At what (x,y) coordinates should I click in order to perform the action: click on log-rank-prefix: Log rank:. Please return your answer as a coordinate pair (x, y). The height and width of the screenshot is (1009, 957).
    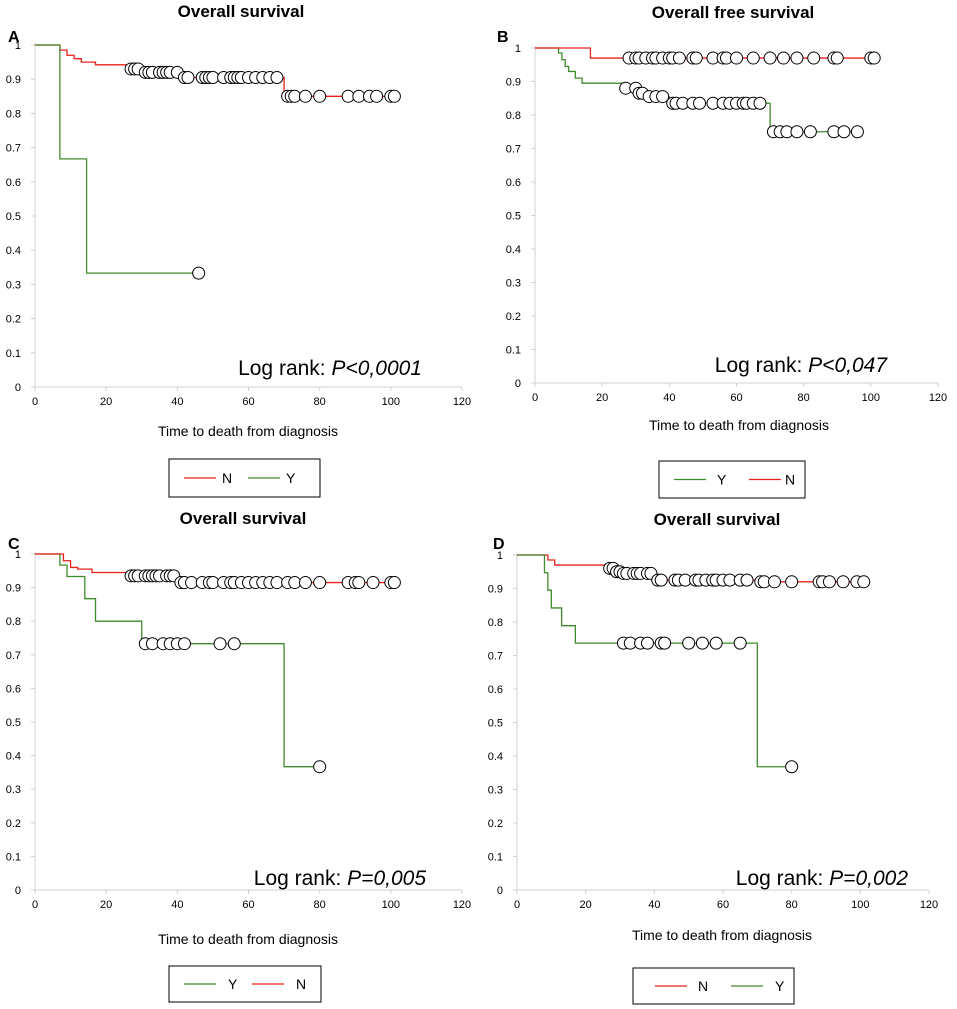
    Looking at the image, I should click on (782, 878).